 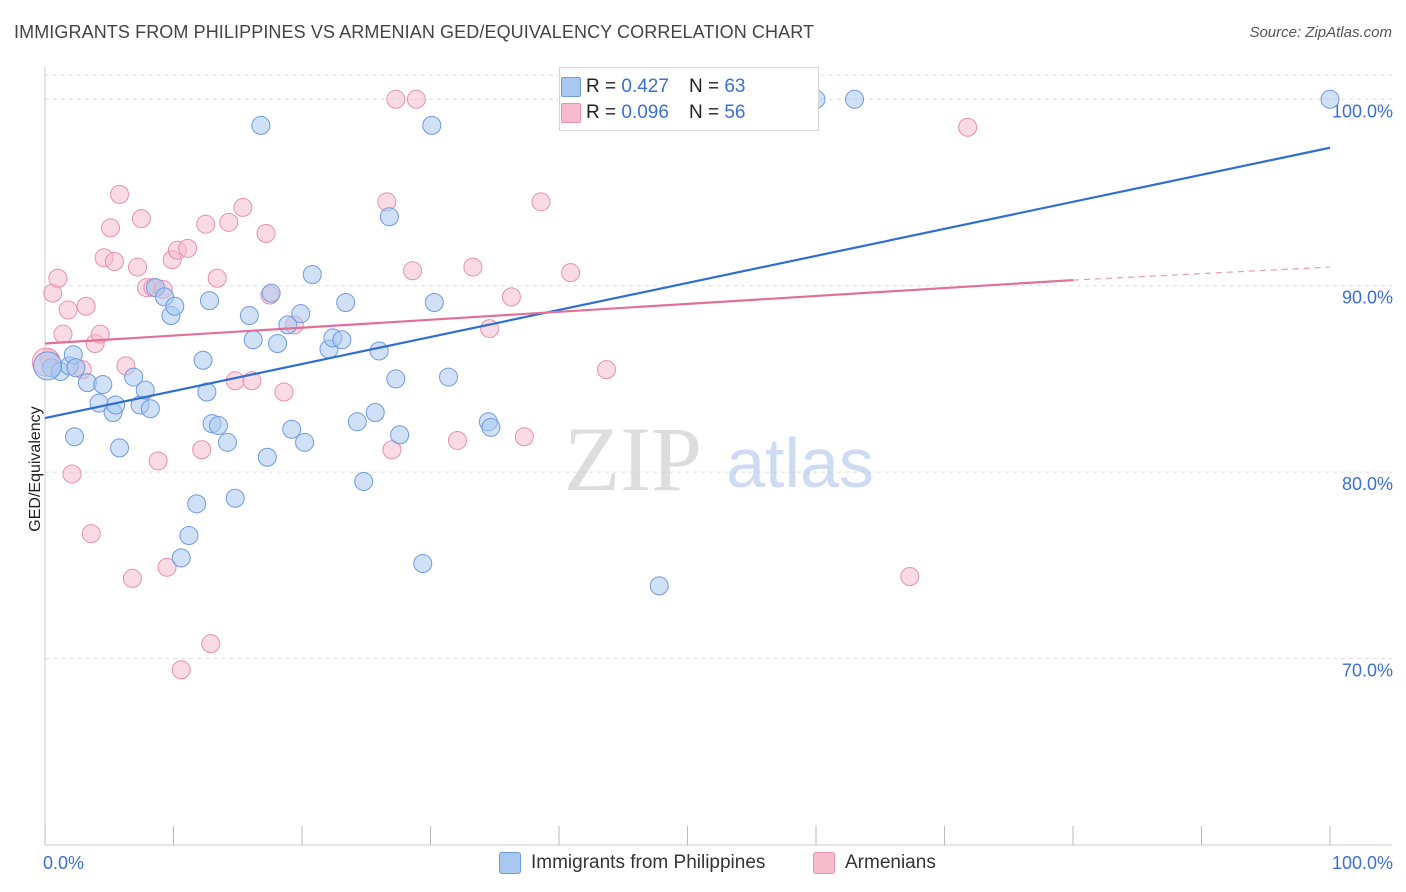 What do you see at coordinates (559, 312) in the screenshot?
I see `trend-line` at bounding box center [559, 312].